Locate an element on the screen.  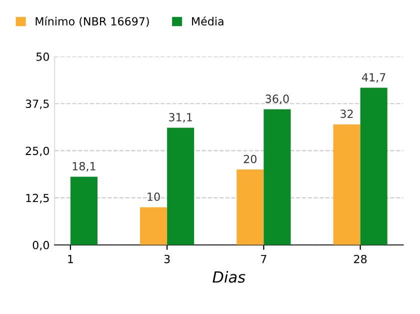
data-label: 20 is located at coordinates (250, 159).